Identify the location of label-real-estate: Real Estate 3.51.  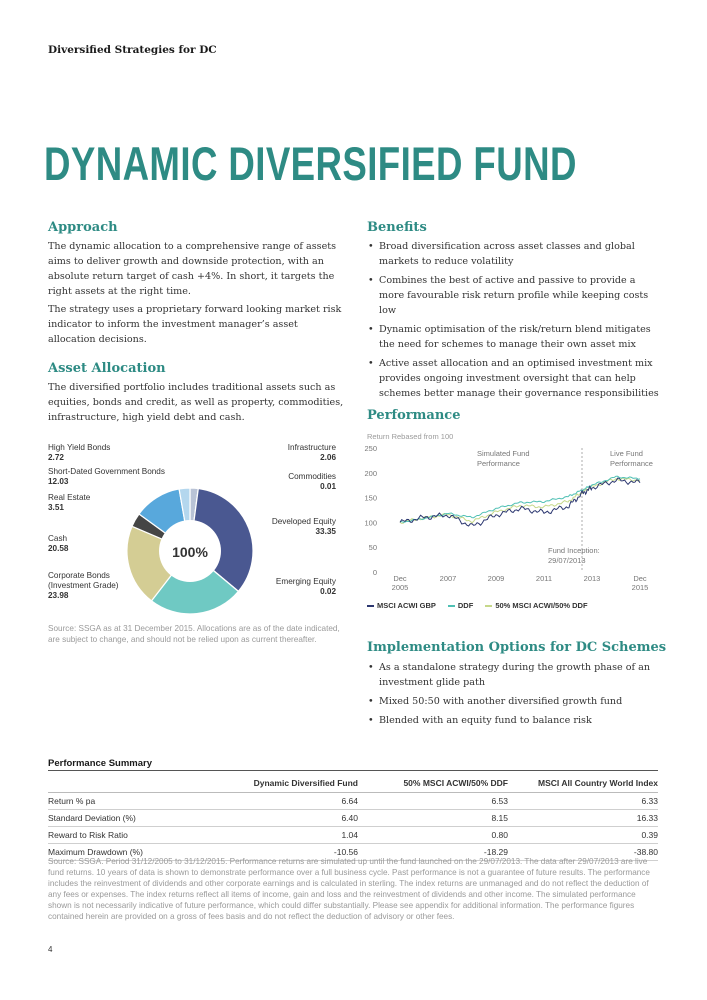
(69, 502).